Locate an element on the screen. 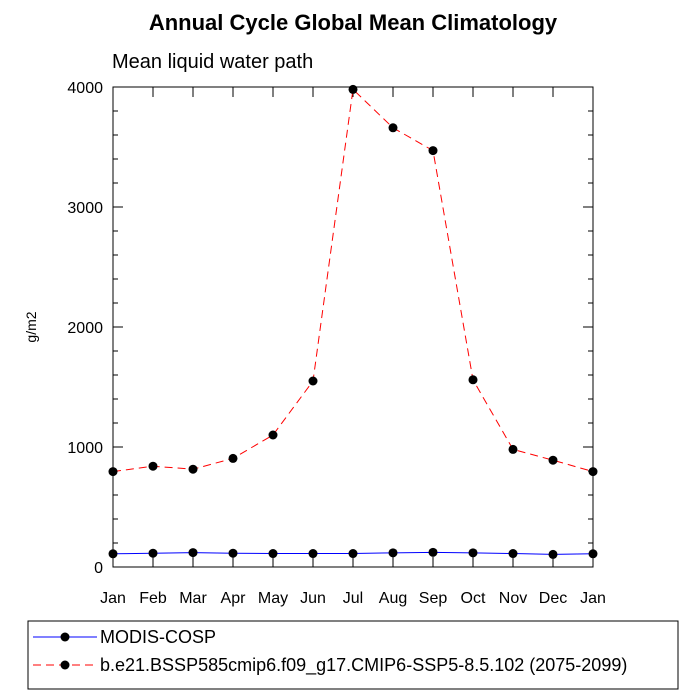 This screenshot has height=700, width=700. x-tick-label: Nov is located at coordinates (513, 598).